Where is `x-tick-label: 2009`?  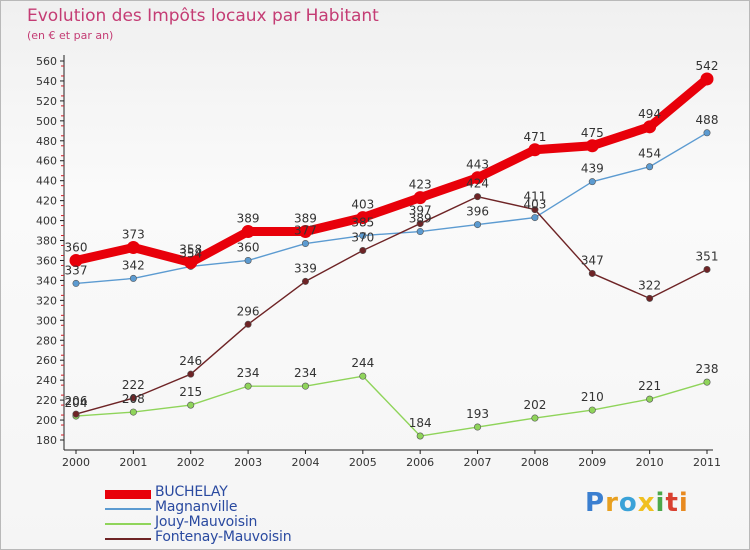 x-tick-label: 2009 is located at coordinates (592, 462).